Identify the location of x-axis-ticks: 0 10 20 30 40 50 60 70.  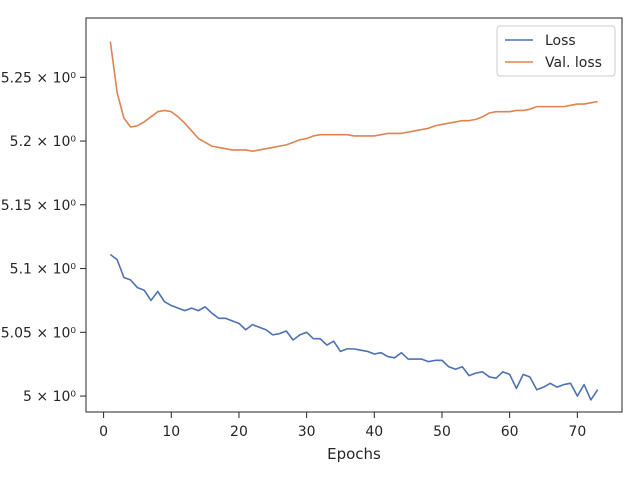
(342, 426).